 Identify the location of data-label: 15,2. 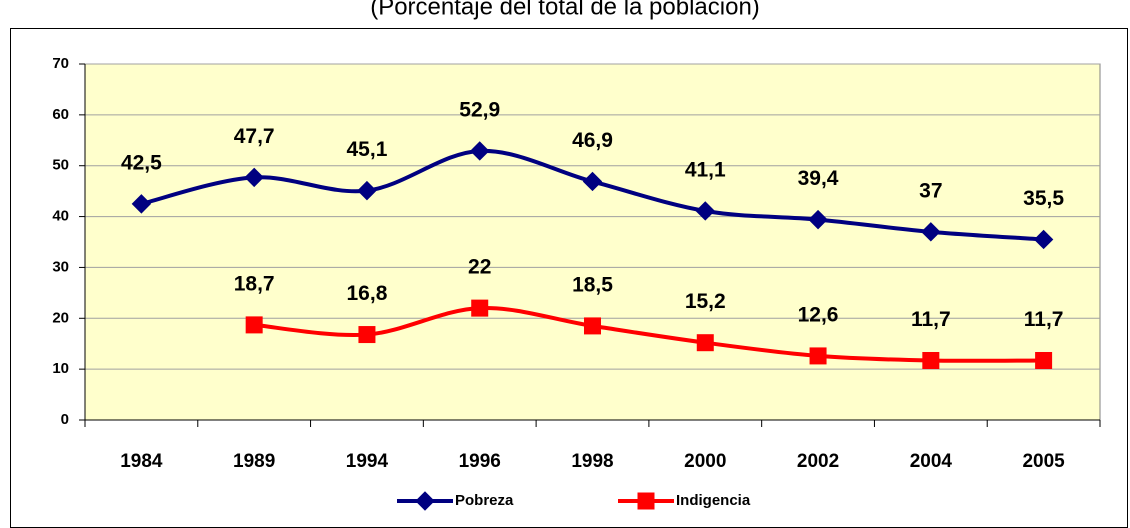
(705, 301).